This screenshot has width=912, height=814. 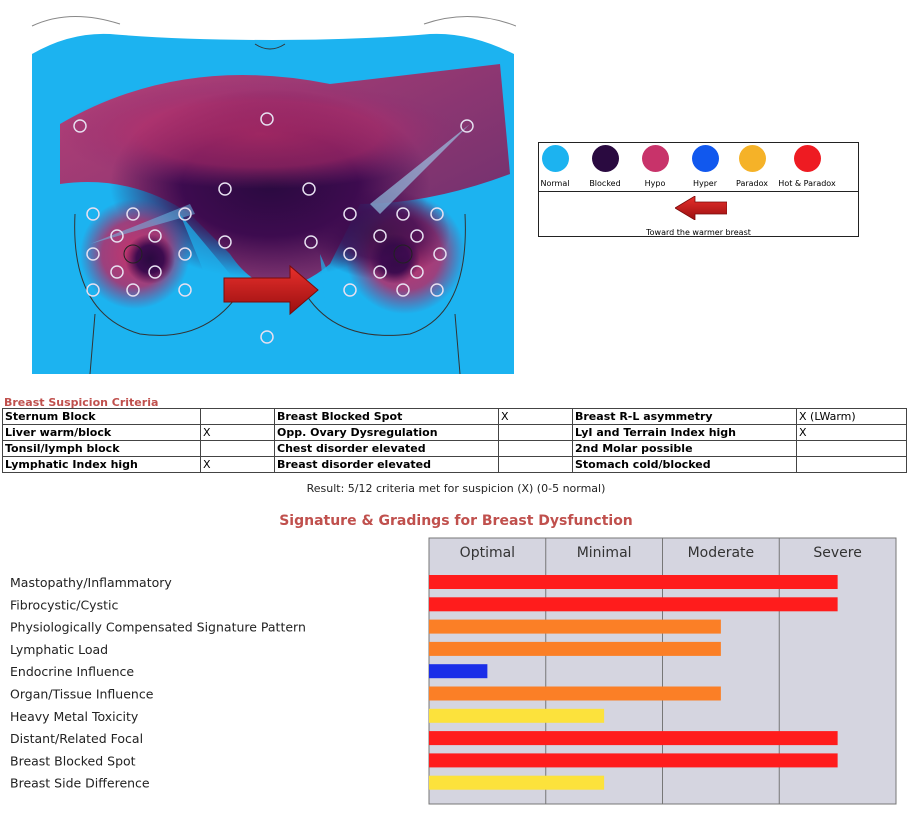 I want to click on scale-label: Minimal, so click(x=604, y=553).